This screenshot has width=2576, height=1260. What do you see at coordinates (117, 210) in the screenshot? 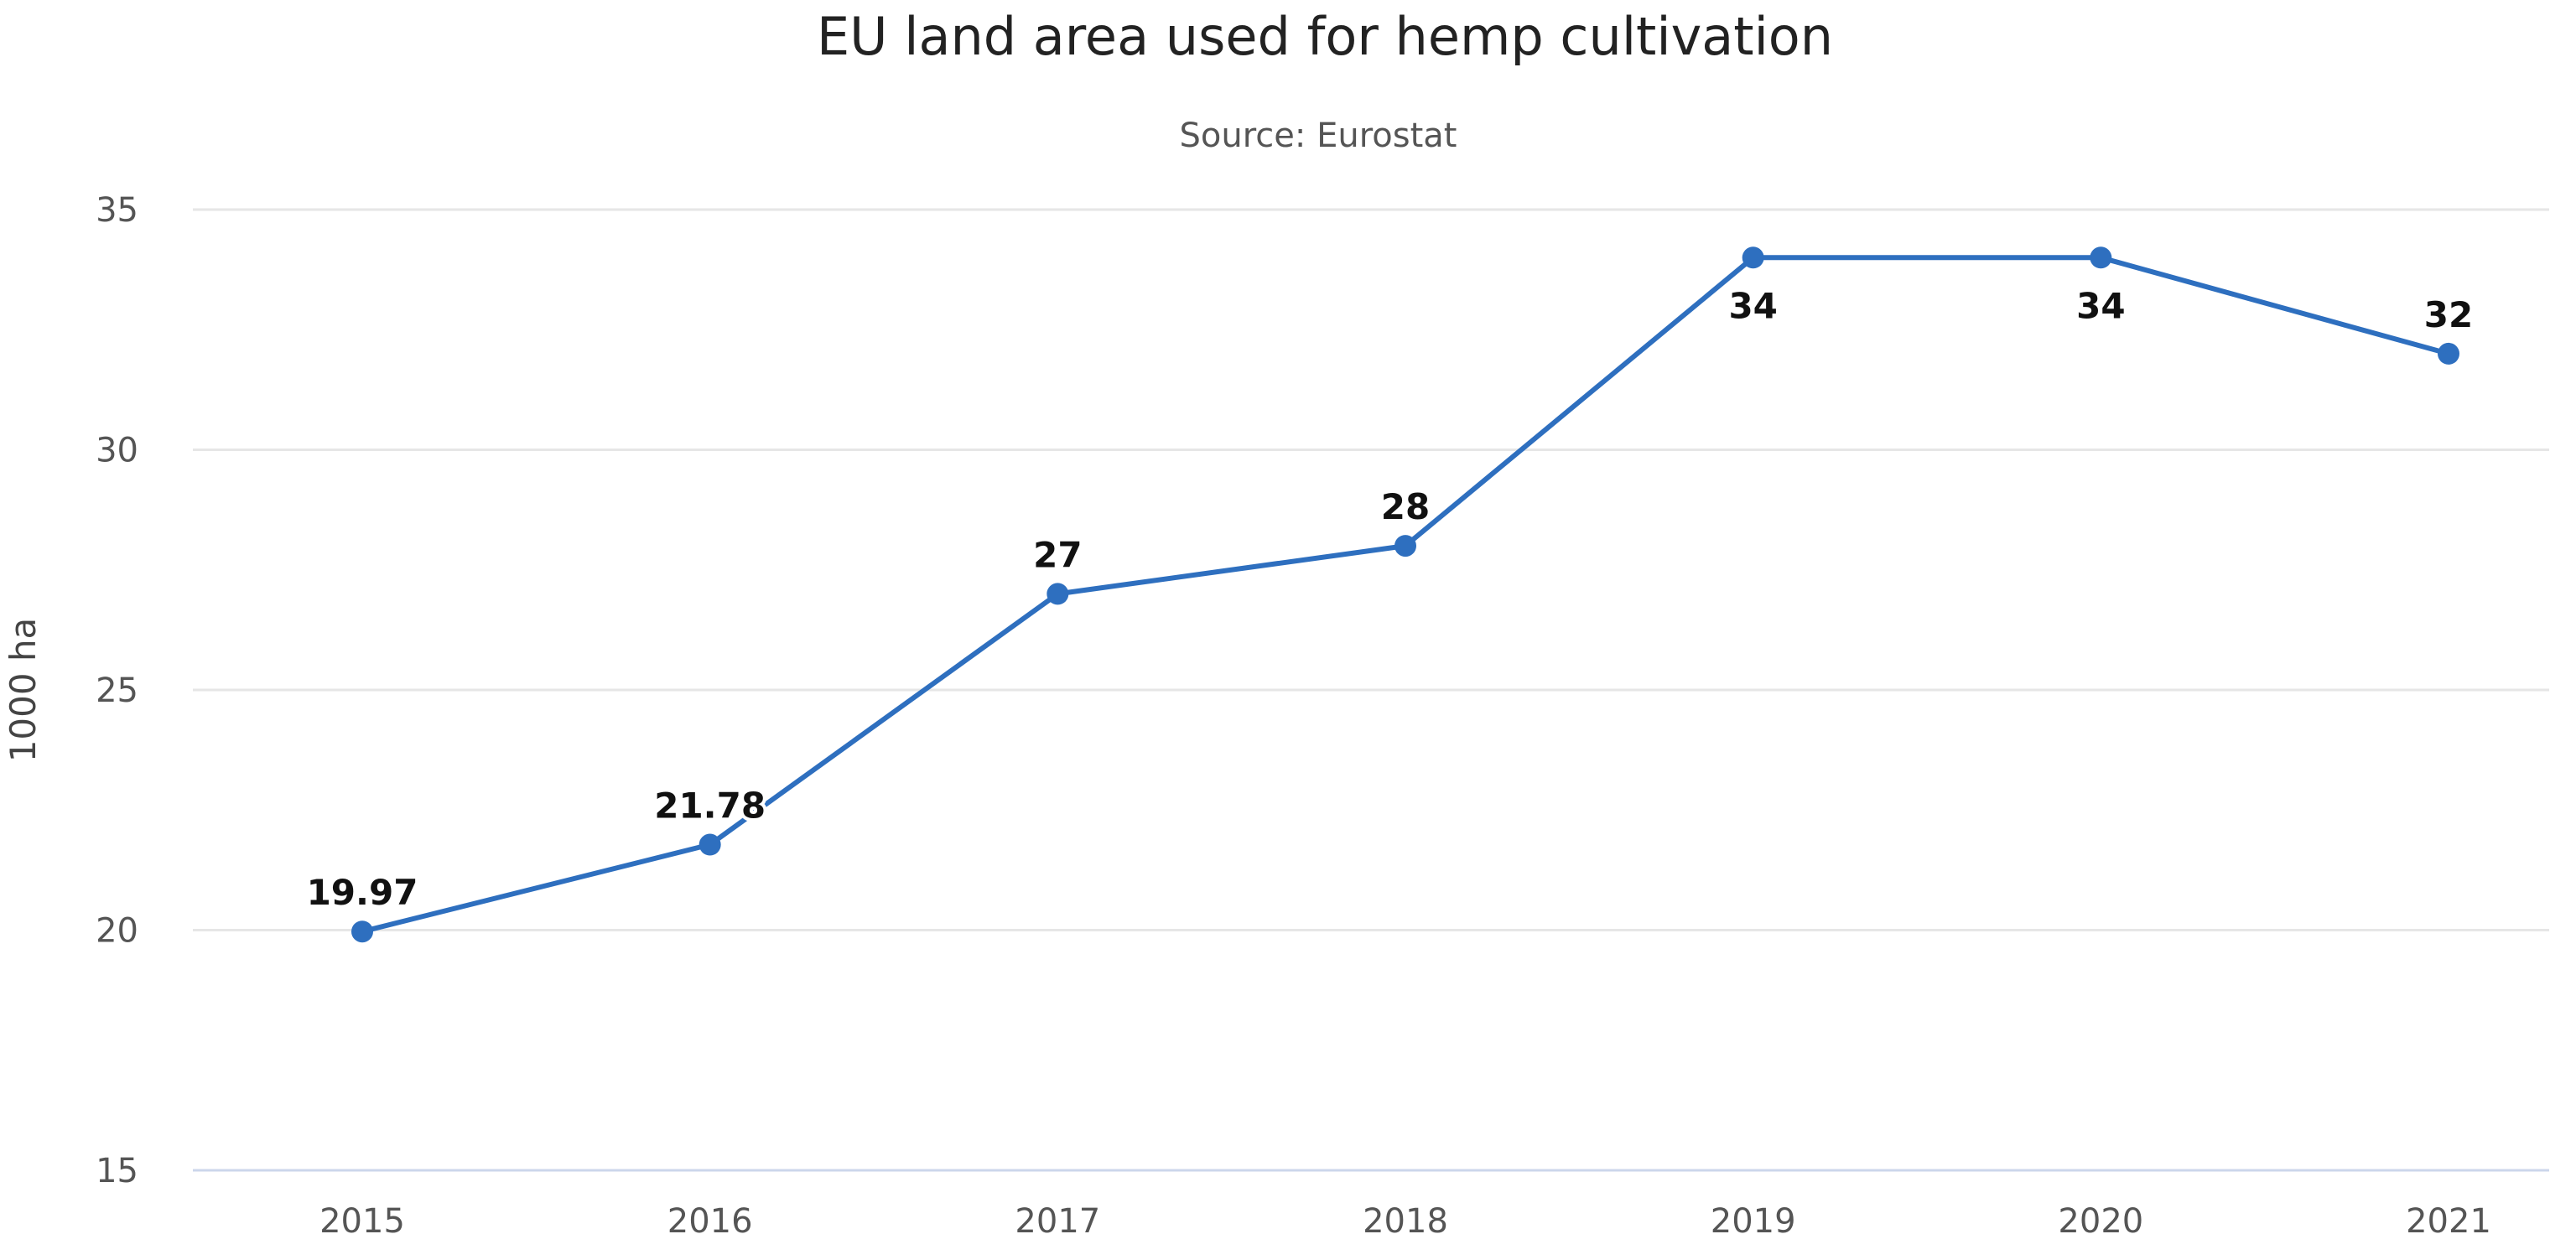
I see `y-tick-label: 35` at bounding box center [117, 210].